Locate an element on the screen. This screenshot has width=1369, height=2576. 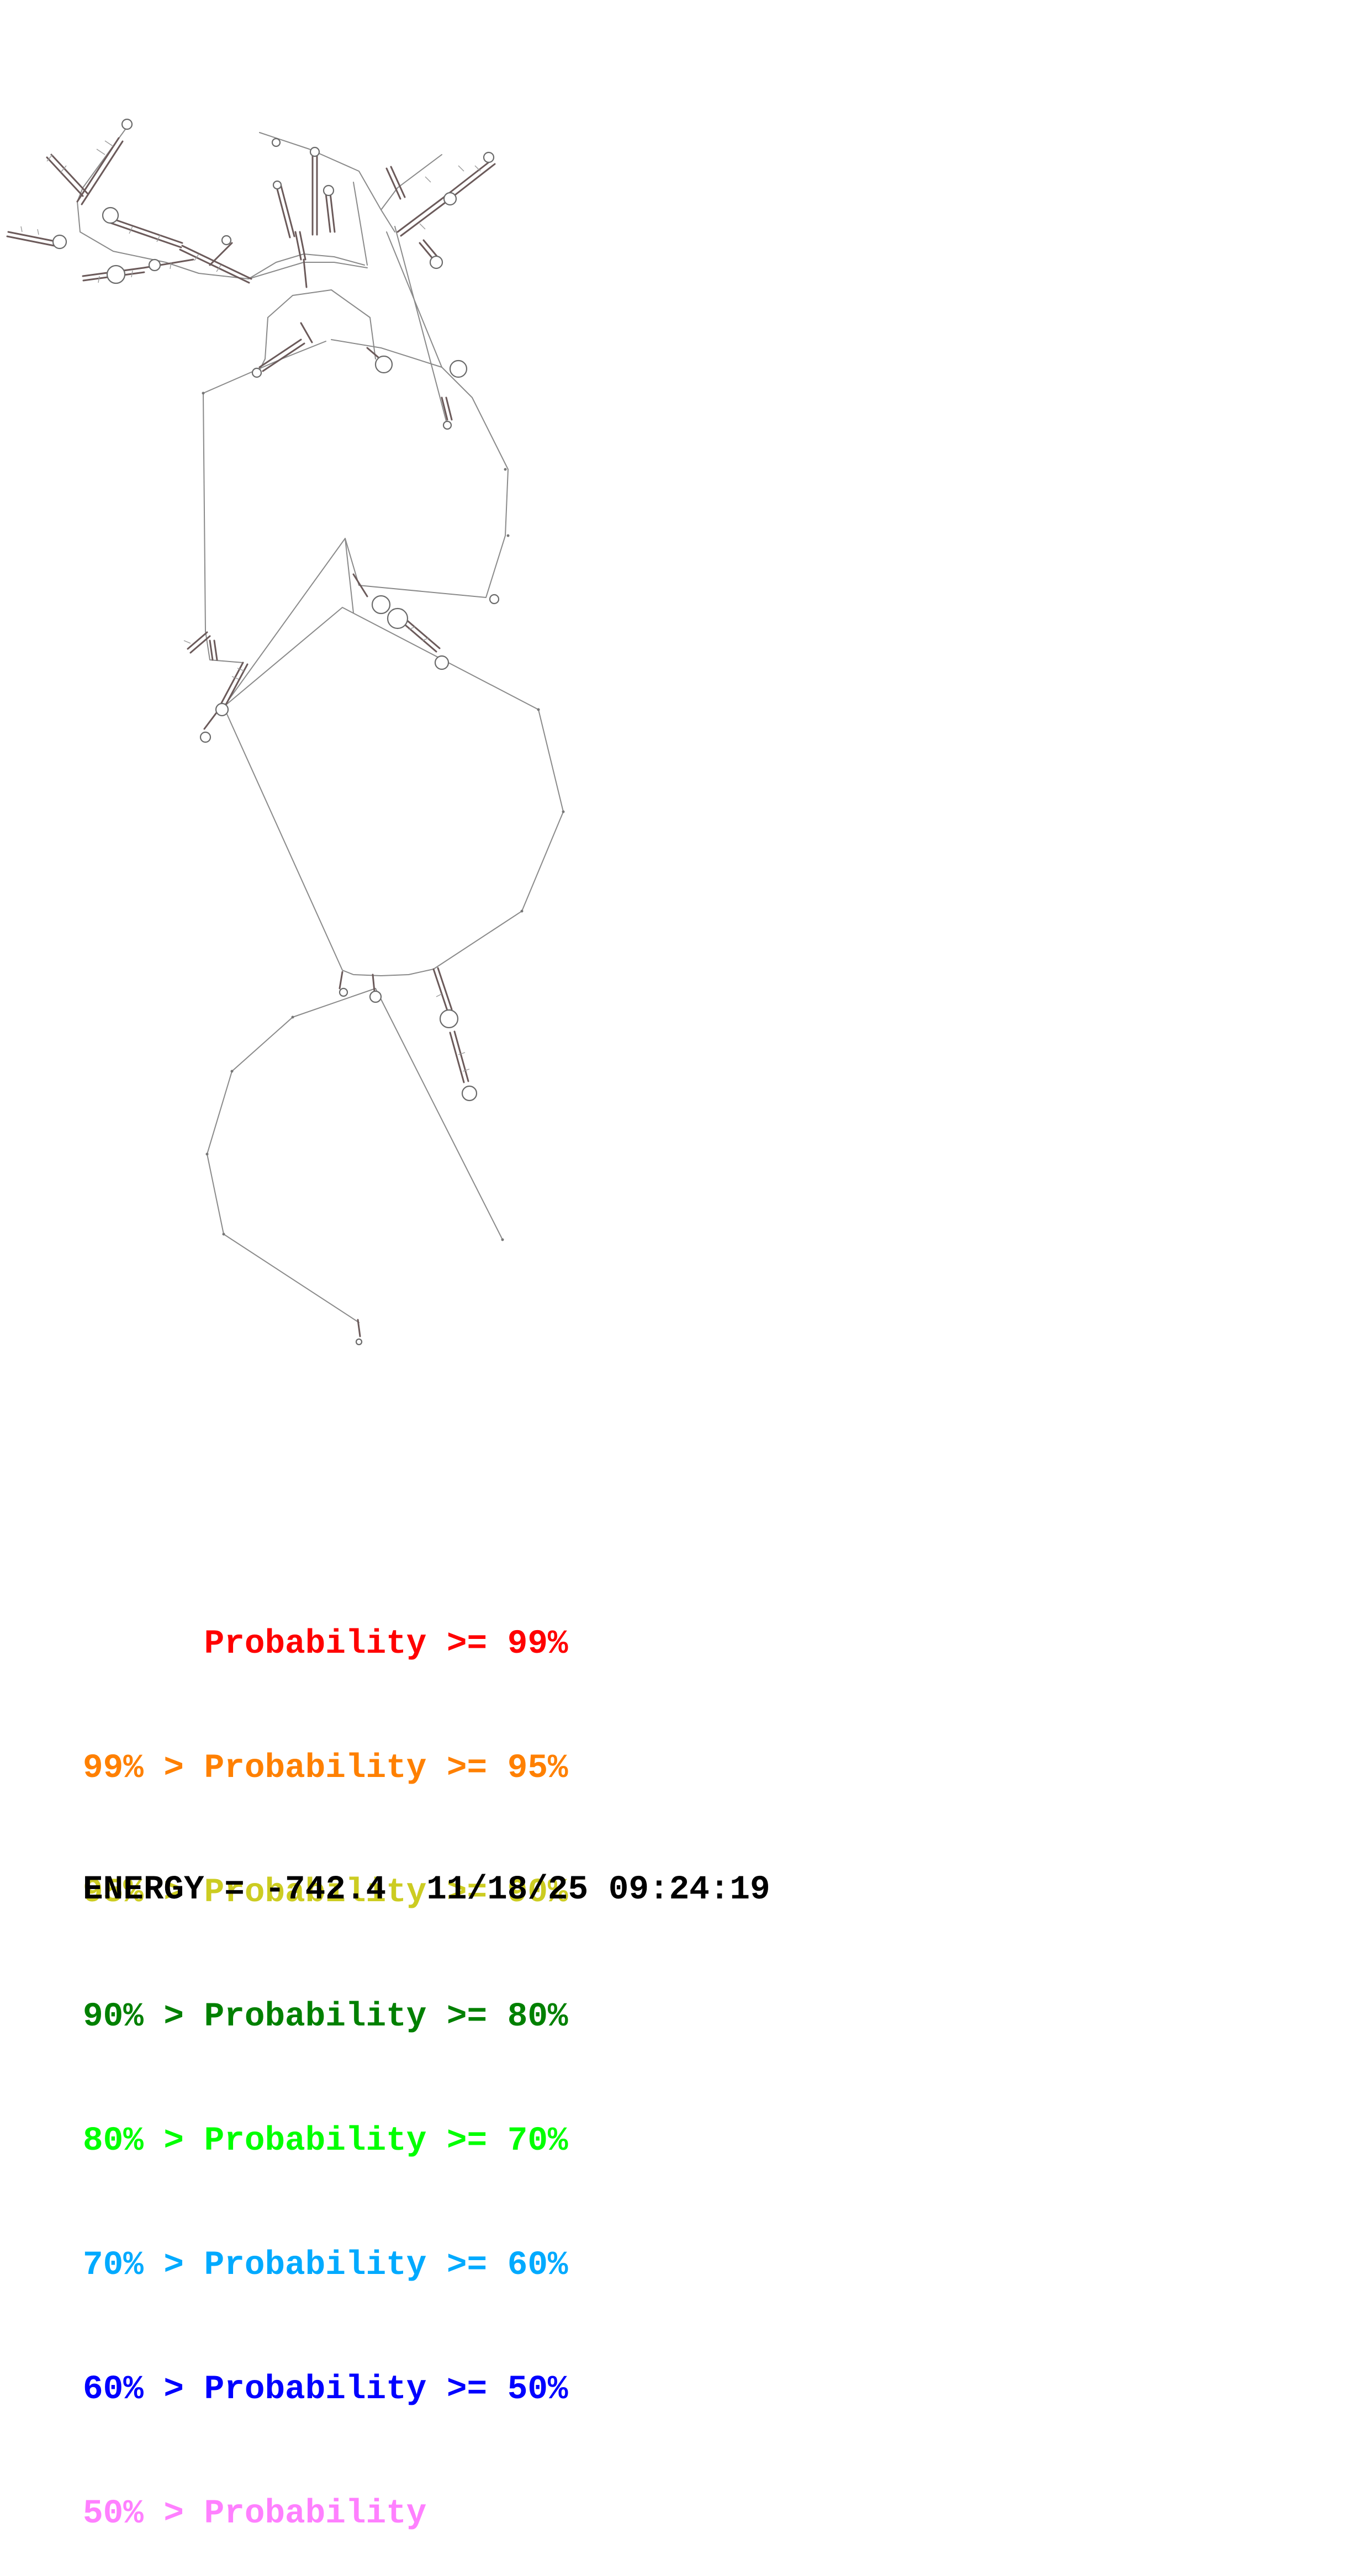
junction-dots is located at coordinates (383, 816).